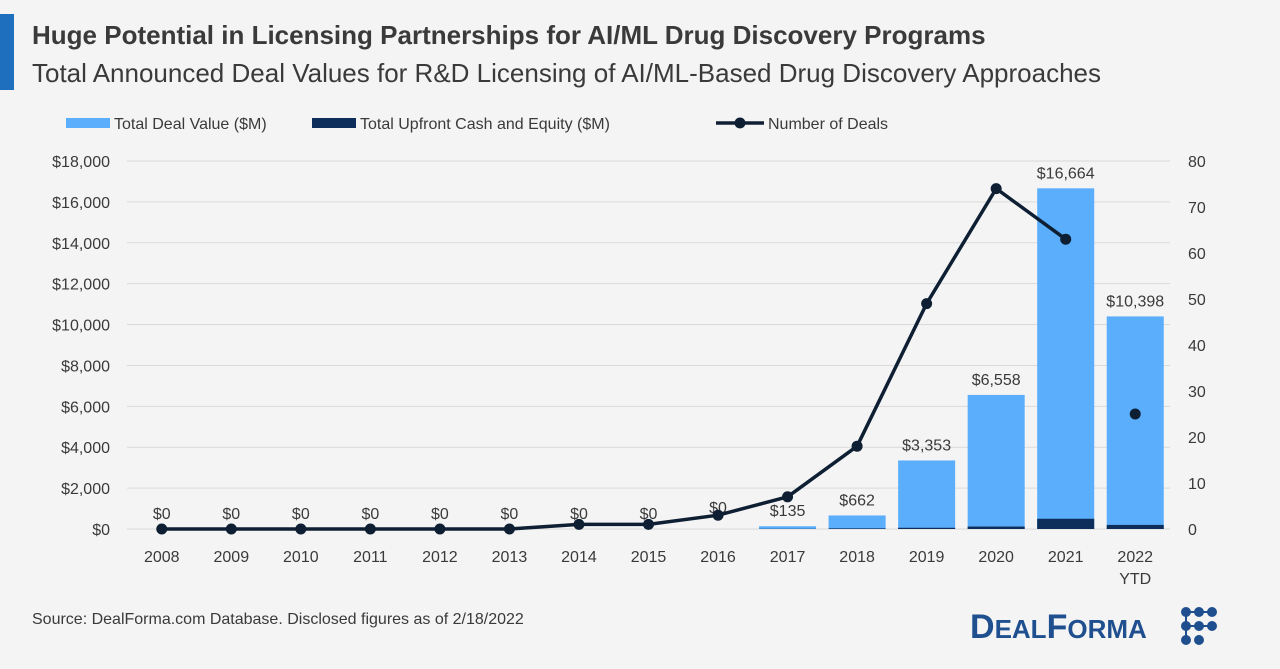 This screenshot has height=669, width=1280. Describe the element at coordinates (81, 244) in the screenshot. I see `y-left-tick-label: $14,000` at that location.